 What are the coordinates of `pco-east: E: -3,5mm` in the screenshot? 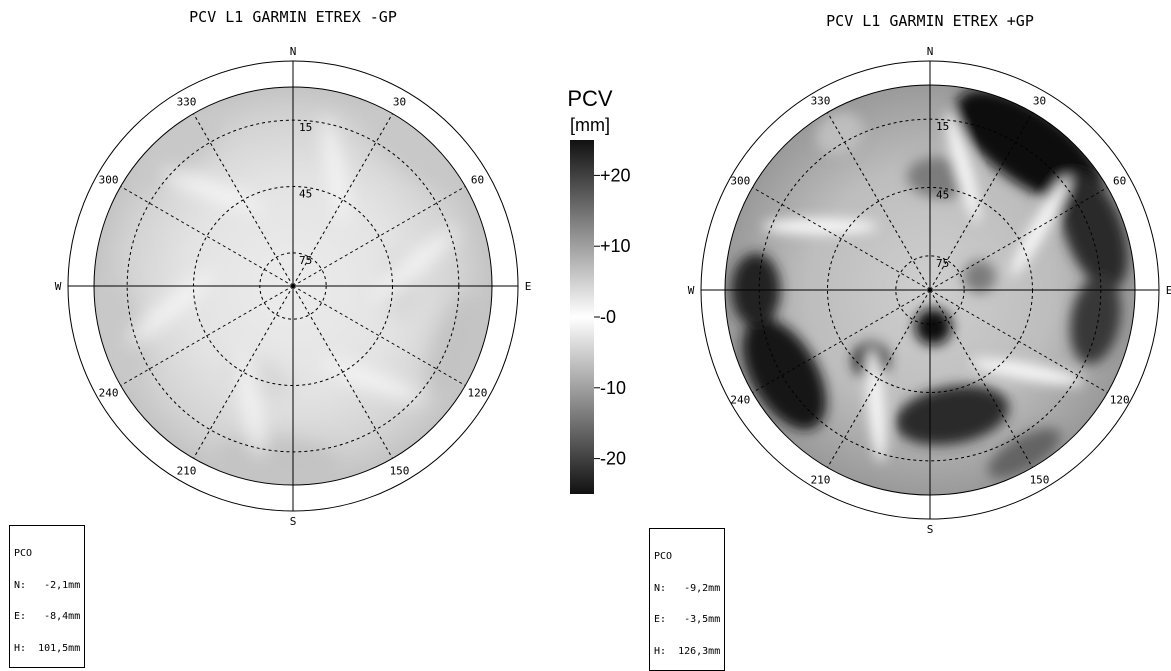 It's located at (687, 619).